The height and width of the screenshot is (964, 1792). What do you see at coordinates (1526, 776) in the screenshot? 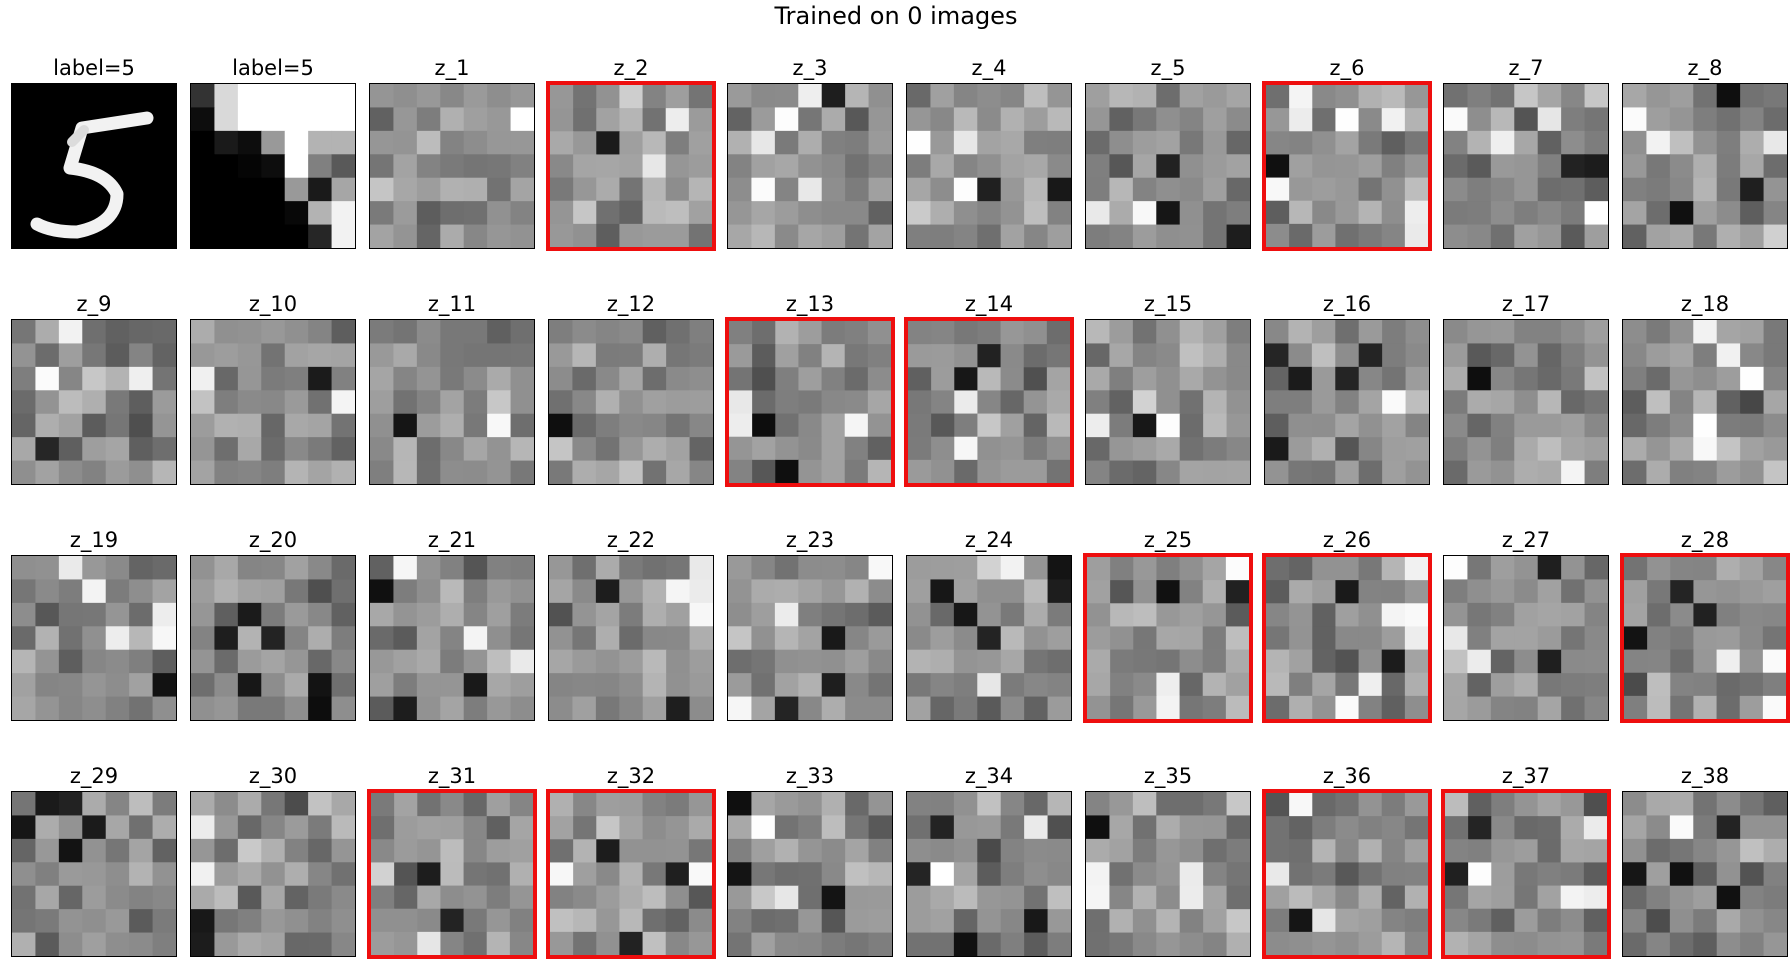
I see `panel-title: z_37` at bounding box center [1526, 776].